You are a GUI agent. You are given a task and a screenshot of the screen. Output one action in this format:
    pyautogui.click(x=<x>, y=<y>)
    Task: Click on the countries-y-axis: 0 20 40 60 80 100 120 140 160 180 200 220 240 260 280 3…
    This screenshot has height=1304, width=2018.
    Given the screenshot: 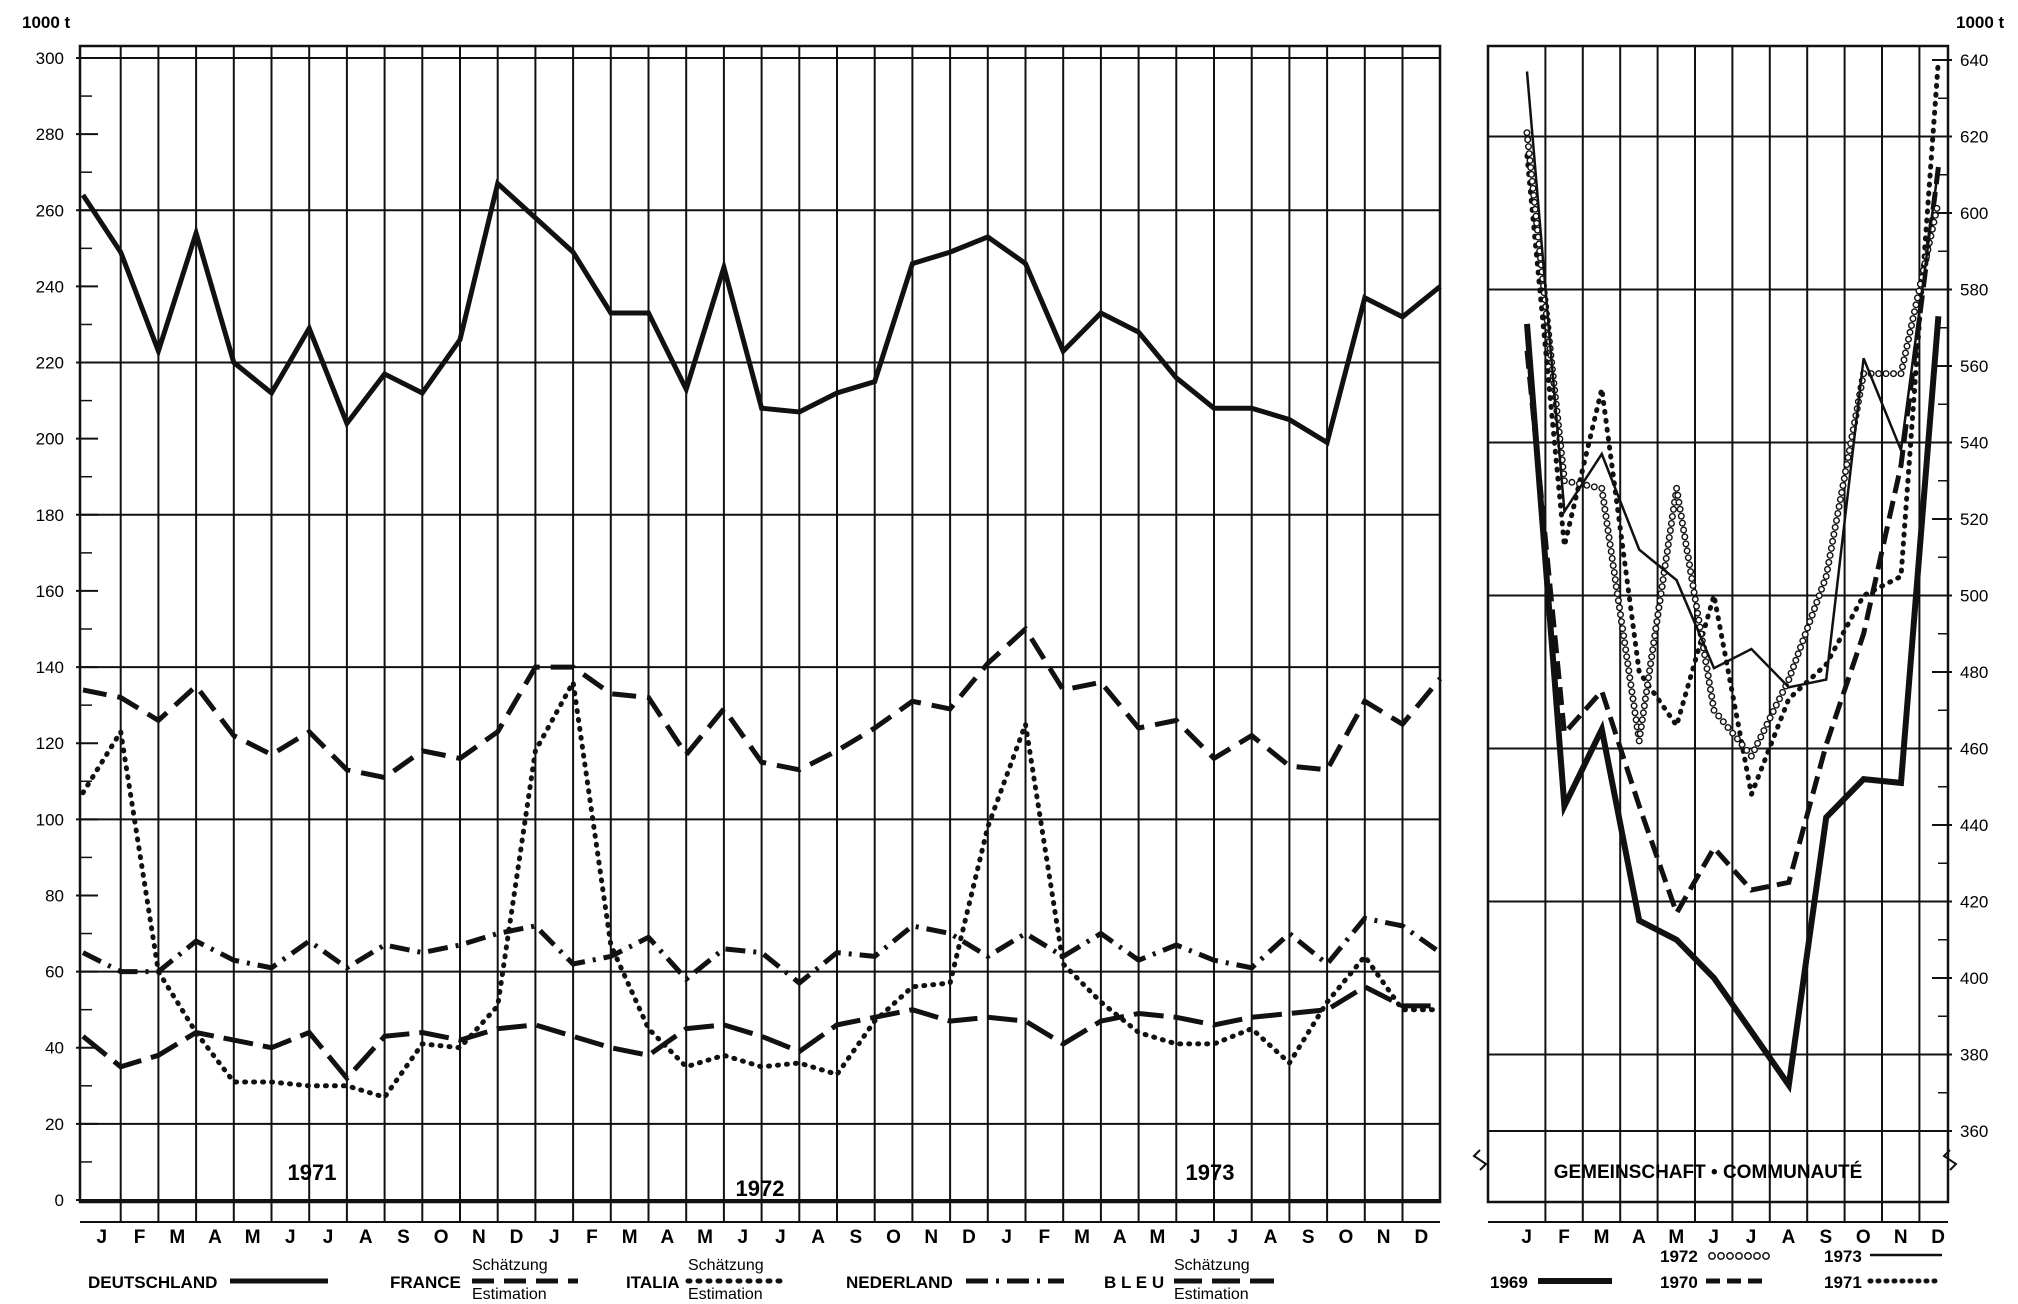 What is the action you would take?
    pyautogui.click(x=67, y=629)
    